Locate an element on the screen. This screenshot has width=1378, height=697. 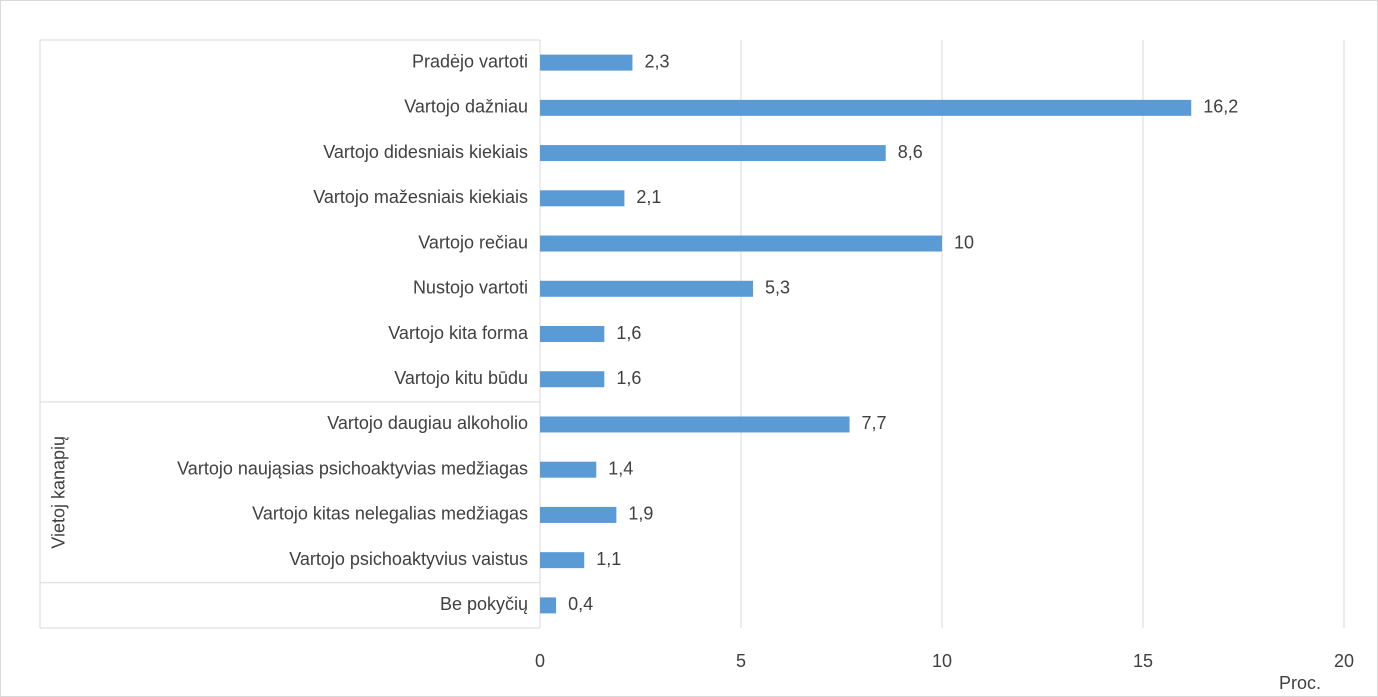
data-label: 8,6 is located at coordinates (910, 152).